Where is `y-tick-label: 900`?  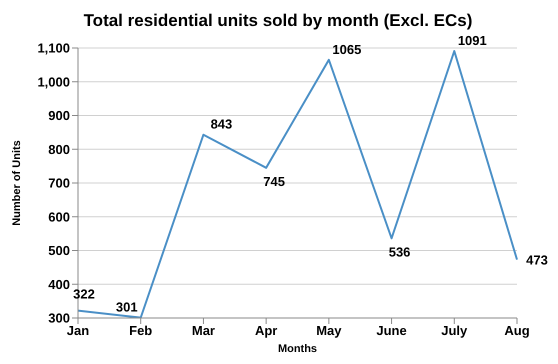
y-tick-label: 900 is located at coordinates (59, 116).